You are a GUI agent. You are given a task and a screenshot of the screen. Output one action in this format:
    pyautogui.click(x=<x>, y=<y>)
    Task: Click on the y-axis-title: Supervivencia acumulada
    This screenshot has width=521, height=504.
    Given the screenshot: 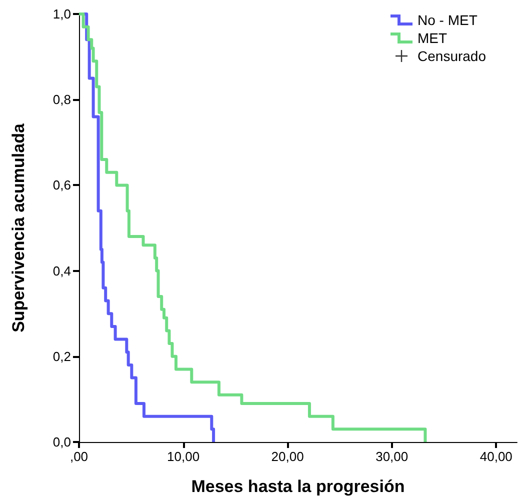 What is the action you would take?
    pyautogui.click(x=18, y=227)
    